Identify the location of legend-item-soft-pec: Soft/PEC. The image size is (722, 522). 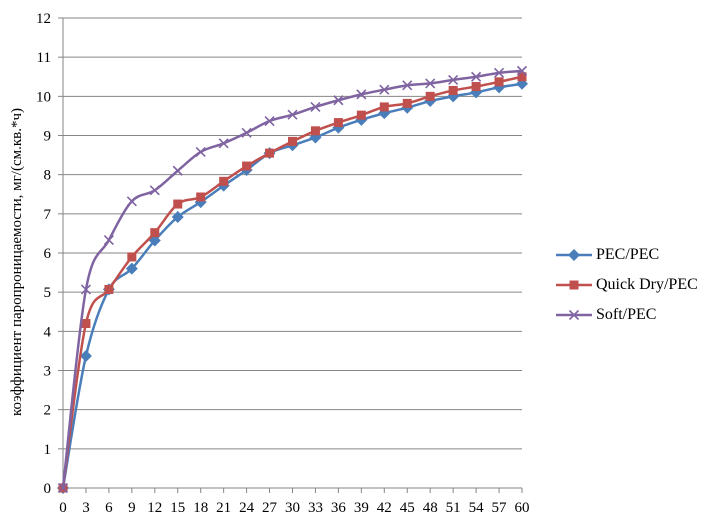
(636, 315).